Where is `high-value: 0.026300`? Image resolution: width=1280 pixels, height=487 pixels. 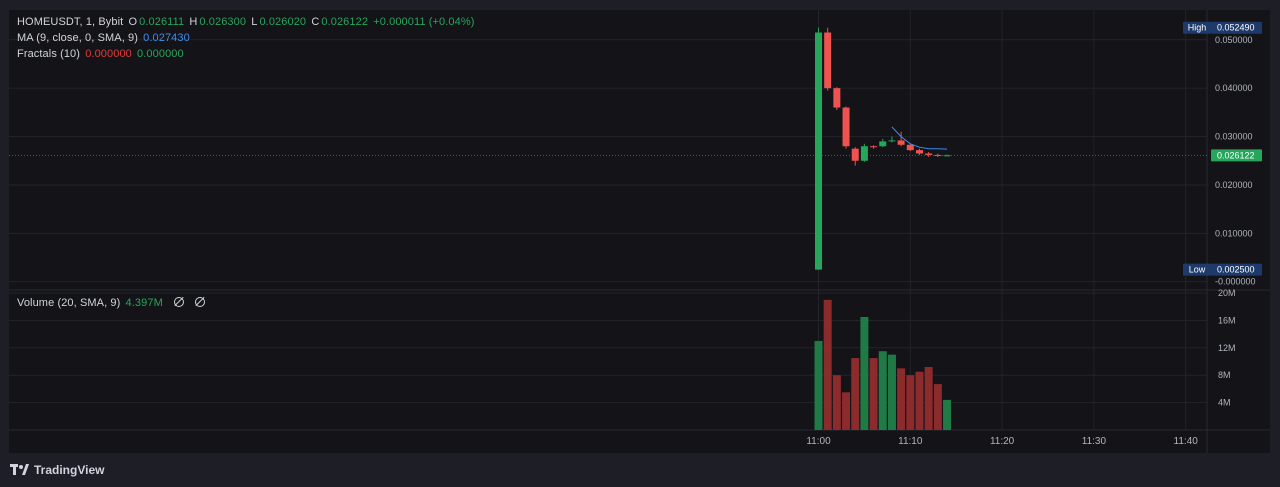 high-value: 0.026300 is located at coordinates (223, 22).